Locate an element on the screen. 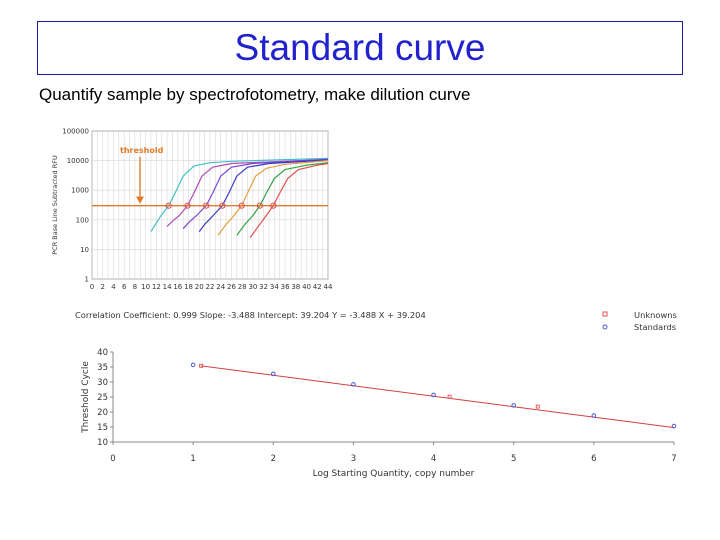  amp-x-tick-label: 34 is located at coordinates (274, 287).